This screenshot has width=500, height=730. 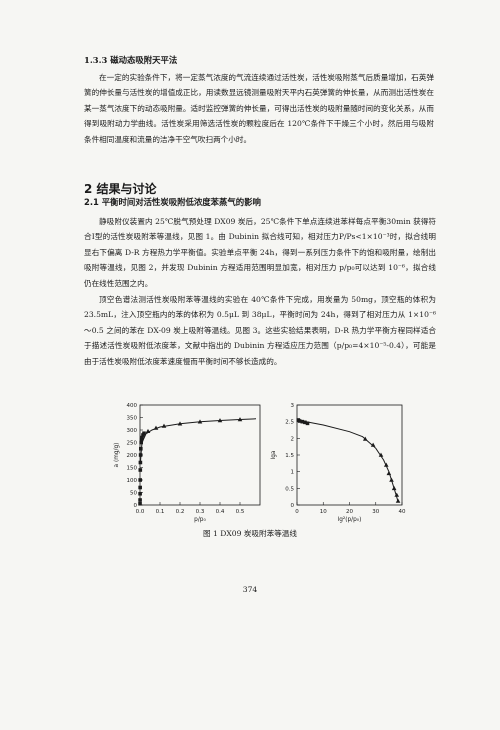 What do you see at coordinates (172, 202) in the screenshot?
I see `section-heading-2-1: 2.1 平衡时间对活性炭吸附低浓度苯蒸气的影响` at bounding box center [172, 202].